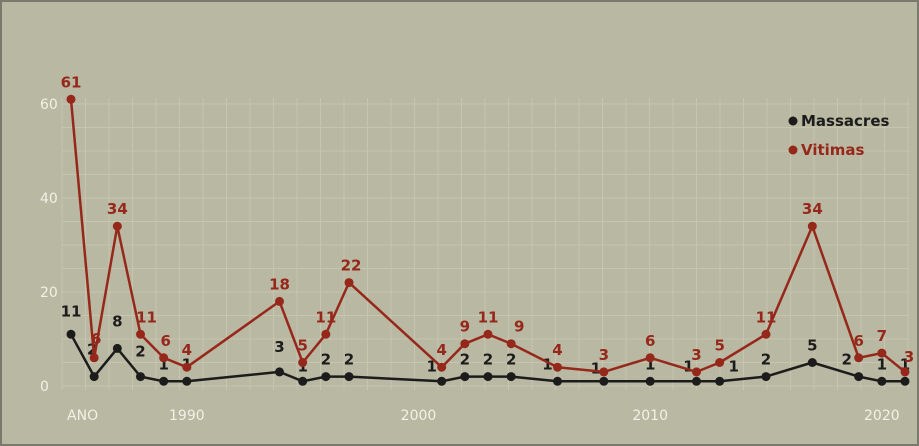 The width and height of the screenshot is (919, 446). Describe the element at coordinates (839, 135) in the screenshot. I see `legend: Massacres Vitimas` at that location.